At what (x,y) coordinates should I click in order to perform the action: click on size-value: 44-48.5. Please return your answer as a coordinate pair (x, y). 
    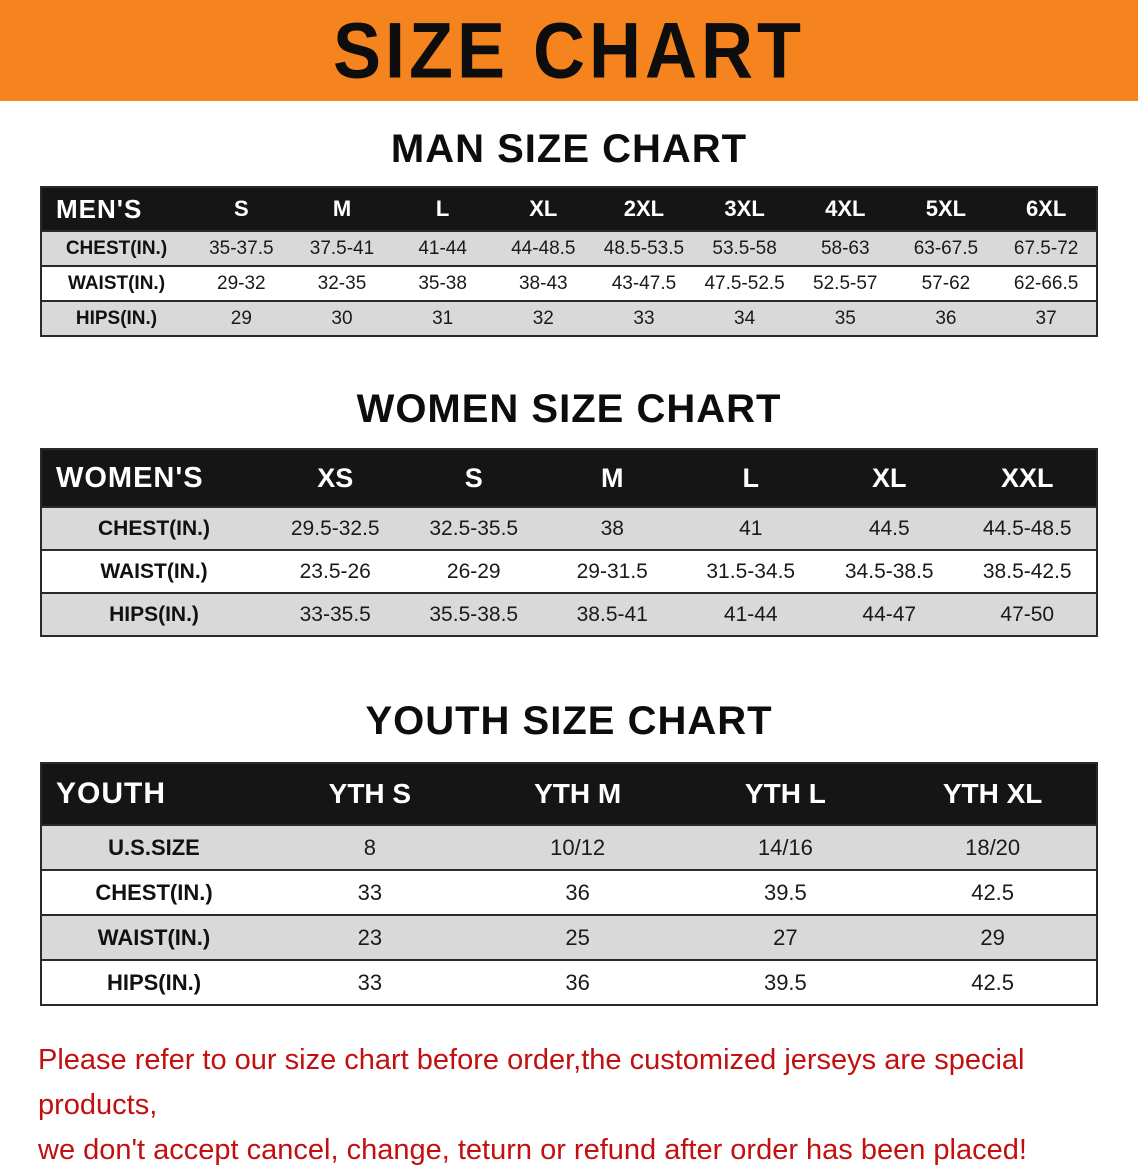
    Looking at the image, I should click on (543, 248).